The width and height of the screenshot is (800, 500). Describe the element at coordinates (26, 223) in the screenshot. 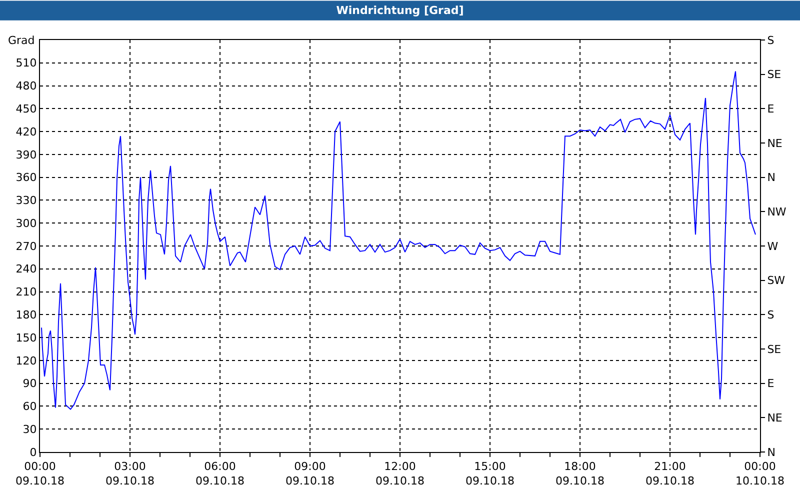

I see `y-tick-label: 300` at that location.